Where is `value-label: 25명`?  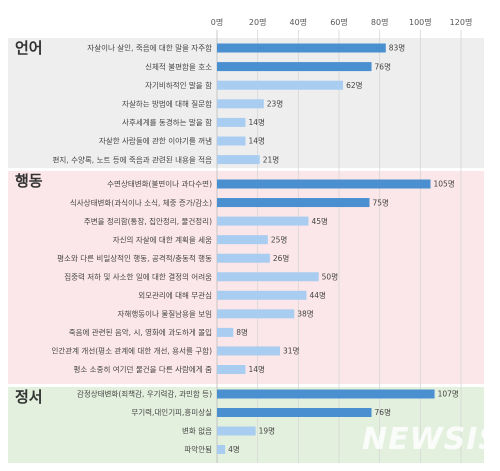
value-label: 25명 is located at coordinates (279, 239).